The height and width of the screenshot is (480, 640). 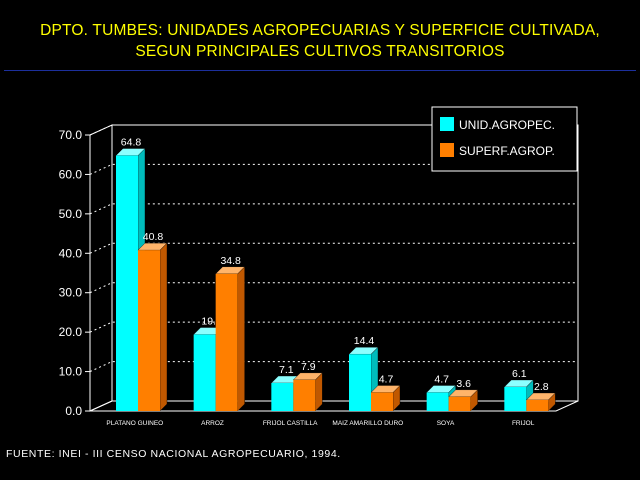 I want to click on y-tick-label: 0.0, so click(x=73, y=411).